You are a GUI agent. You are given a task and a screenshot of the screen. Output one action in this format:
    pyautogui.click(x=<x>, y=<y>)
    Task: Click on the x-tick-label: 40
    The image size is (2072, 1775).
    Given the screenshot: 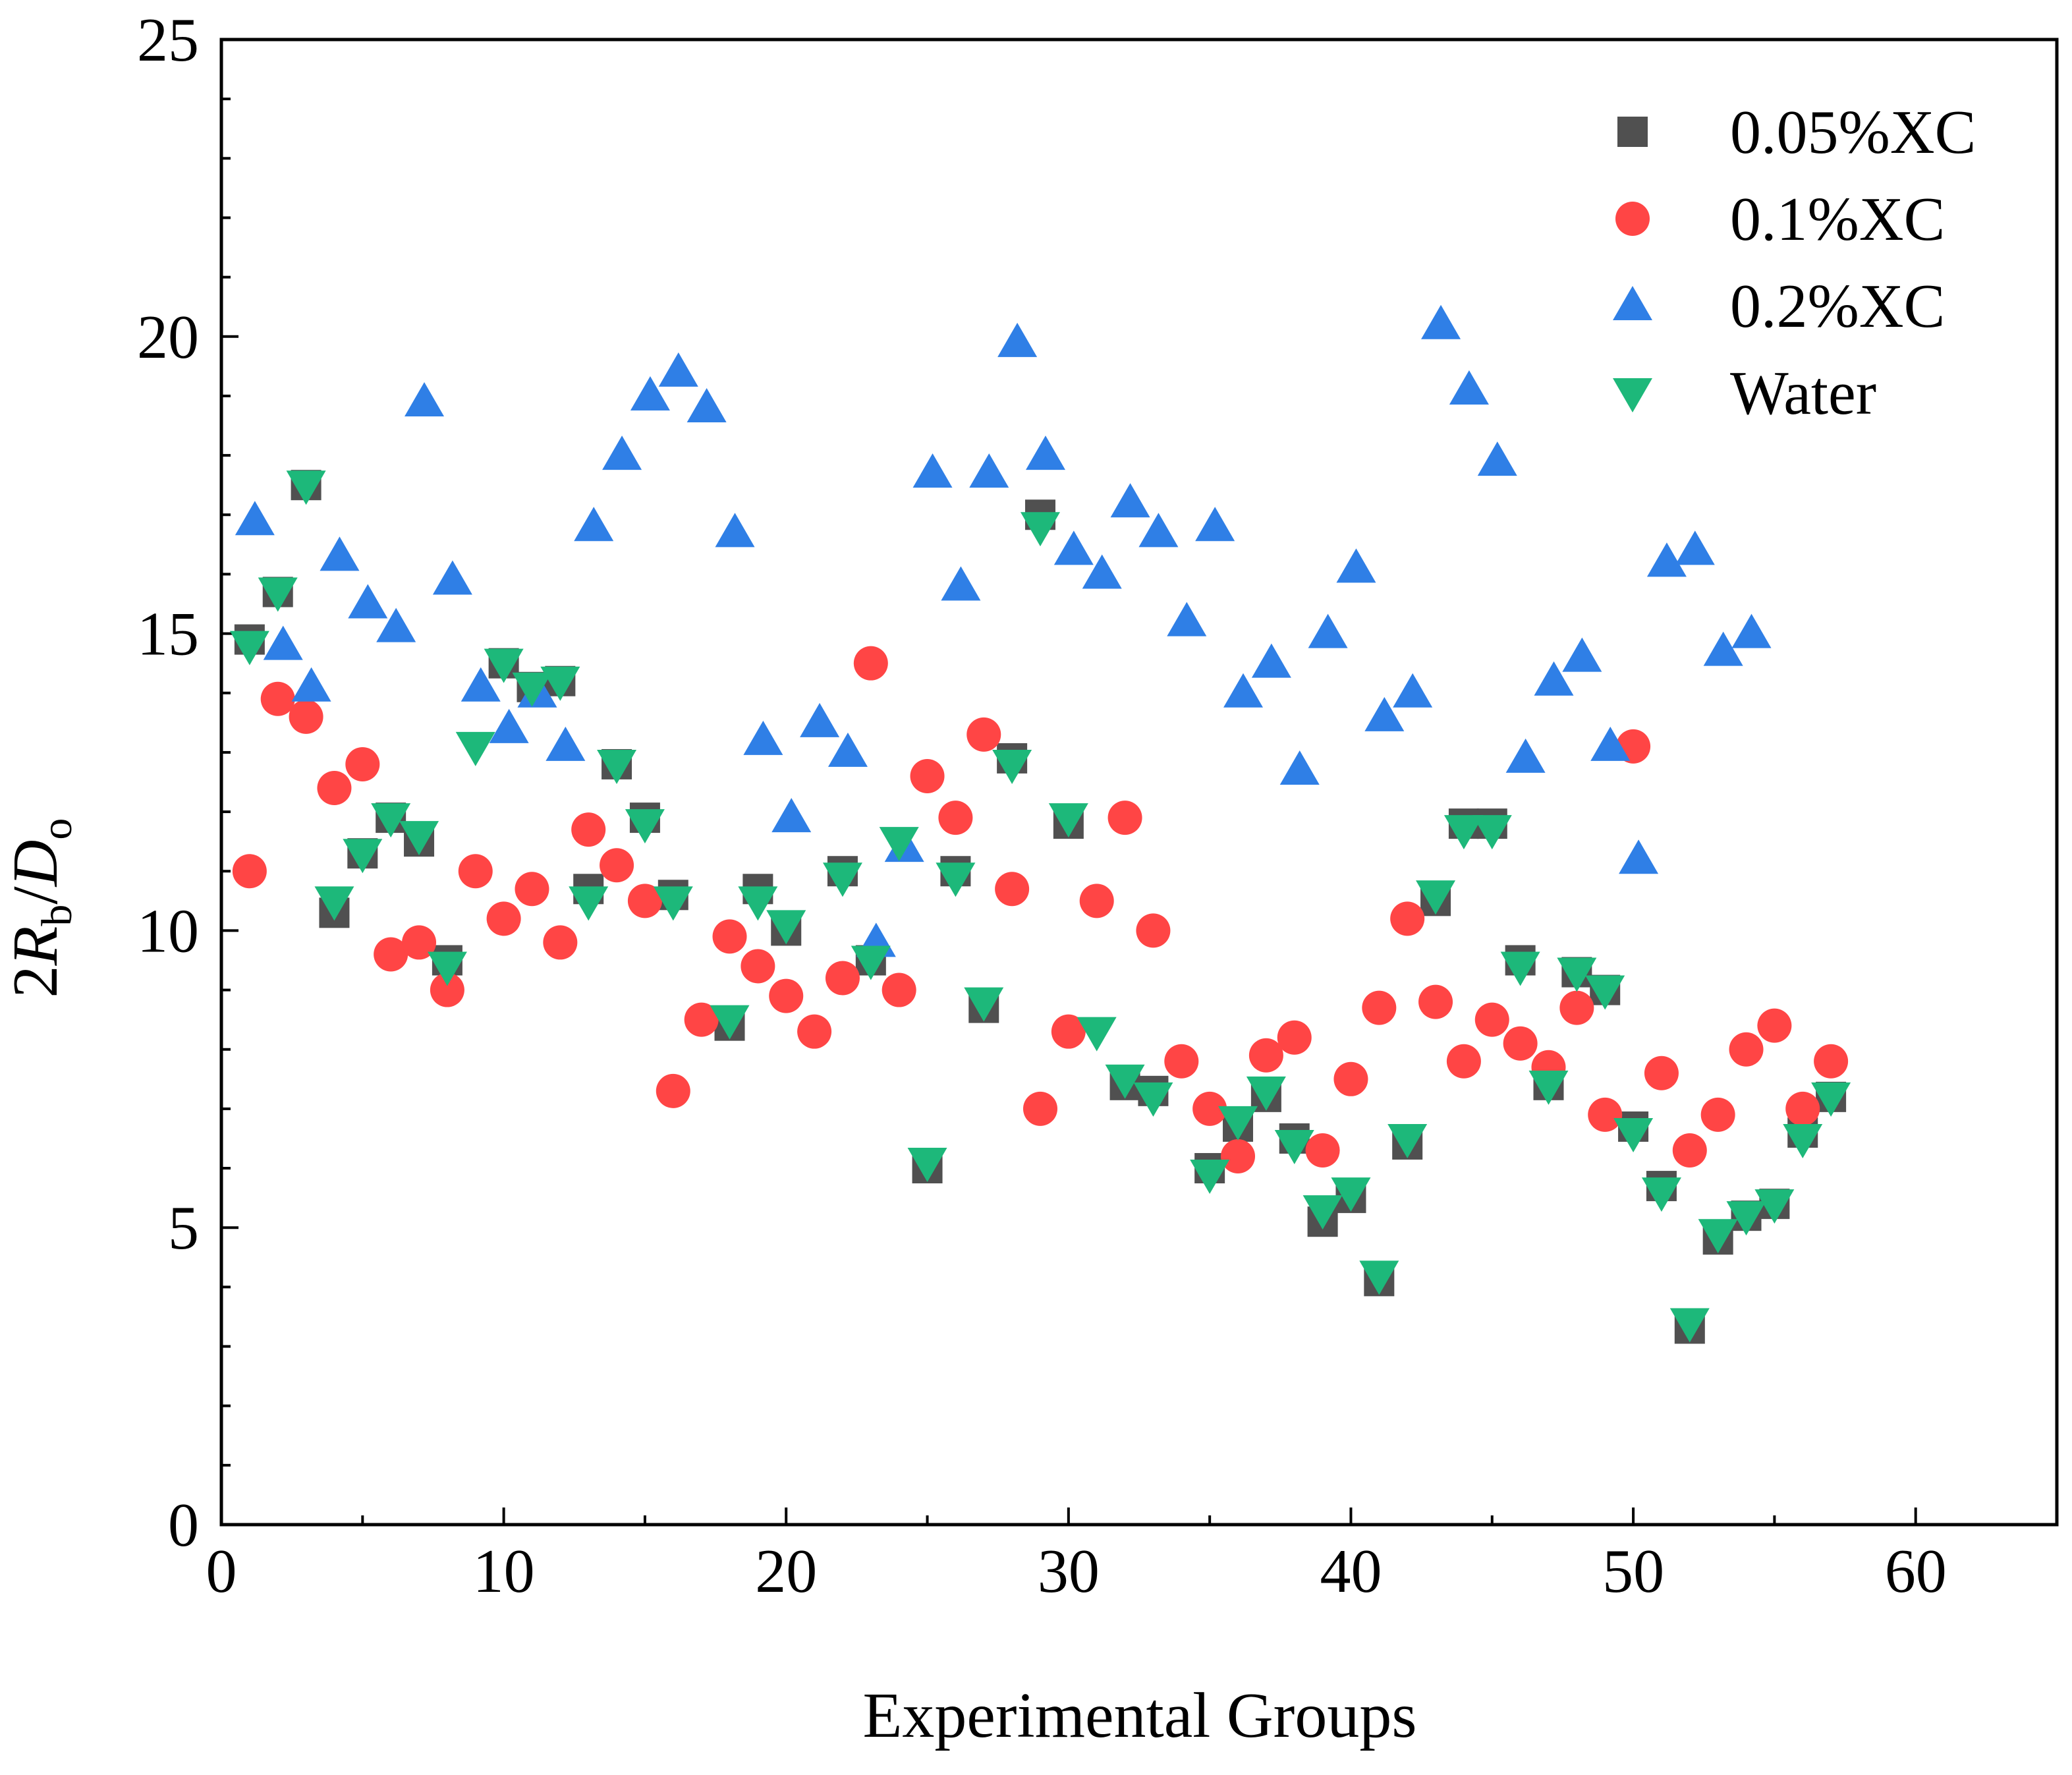 What is the action you would take?
    pyautogui.click(x=1351, y=1572)
    